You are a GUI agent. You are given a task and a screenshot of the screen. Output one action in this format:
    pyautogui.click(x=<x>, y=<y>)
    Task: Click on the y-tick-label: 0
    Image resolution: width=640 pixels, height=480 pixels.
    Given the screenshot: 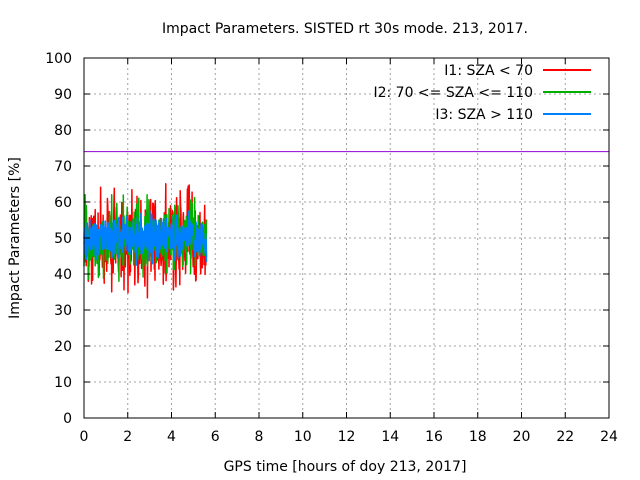 What is the action you would take?
    pyautogui.click(x=67, y=419)
    